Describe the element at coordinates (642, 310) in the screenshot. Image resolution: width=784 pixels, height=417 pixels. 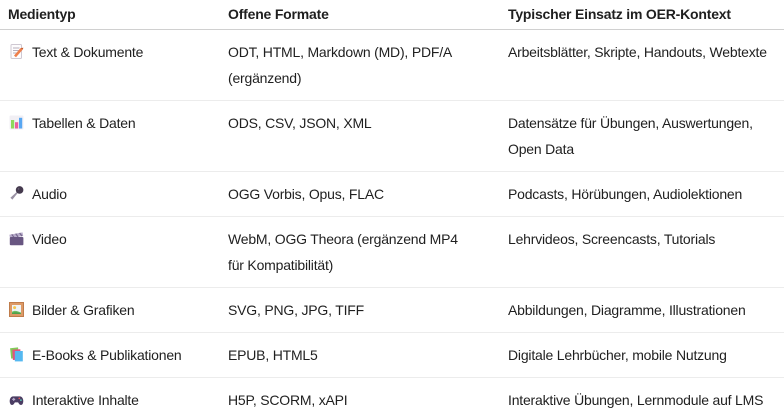
I see `einsatz-cell: Abbildungen, Diagramme, Illustrationen` at that location.